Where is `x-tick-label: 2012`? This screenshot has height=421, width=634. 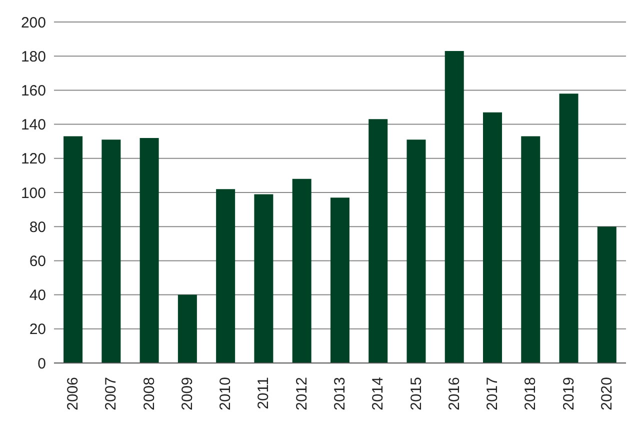 x-tick-label: 2012 is located at coordinates (301, 393).